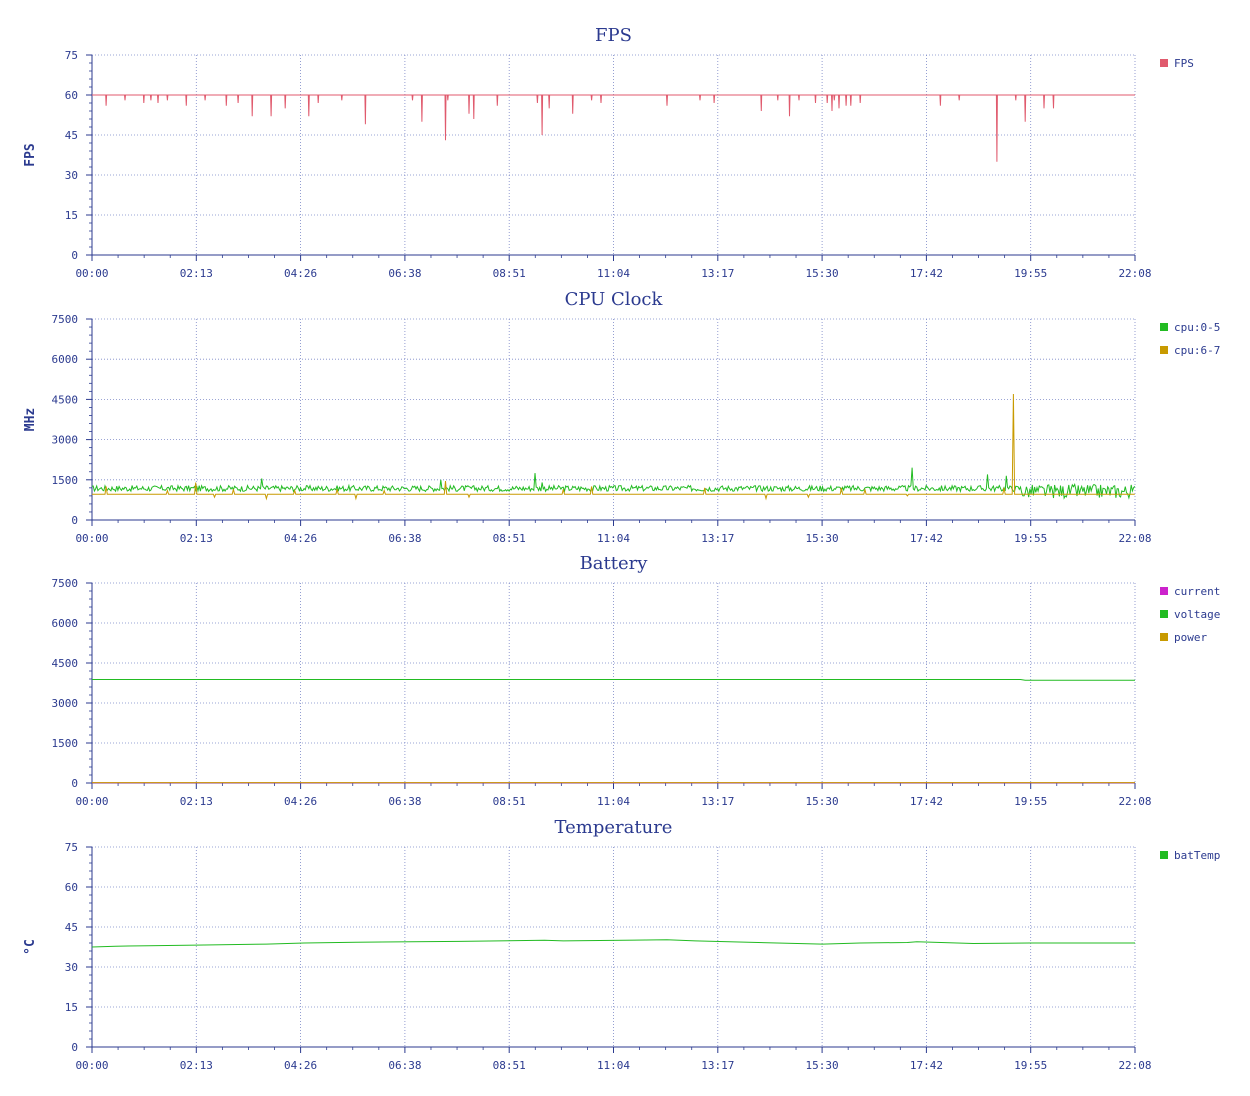  What do you see at coordinates (65, 399) in the screenshot?
I see `chart-1-y-tick-label: 4500` at bounding box center [65, 399].